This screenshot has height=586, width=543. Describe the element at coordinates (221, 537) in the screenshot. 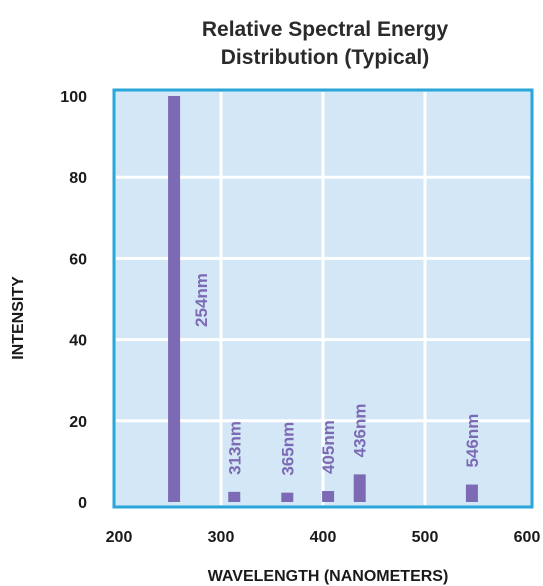

I see `x-tick-label: 300` at that location.